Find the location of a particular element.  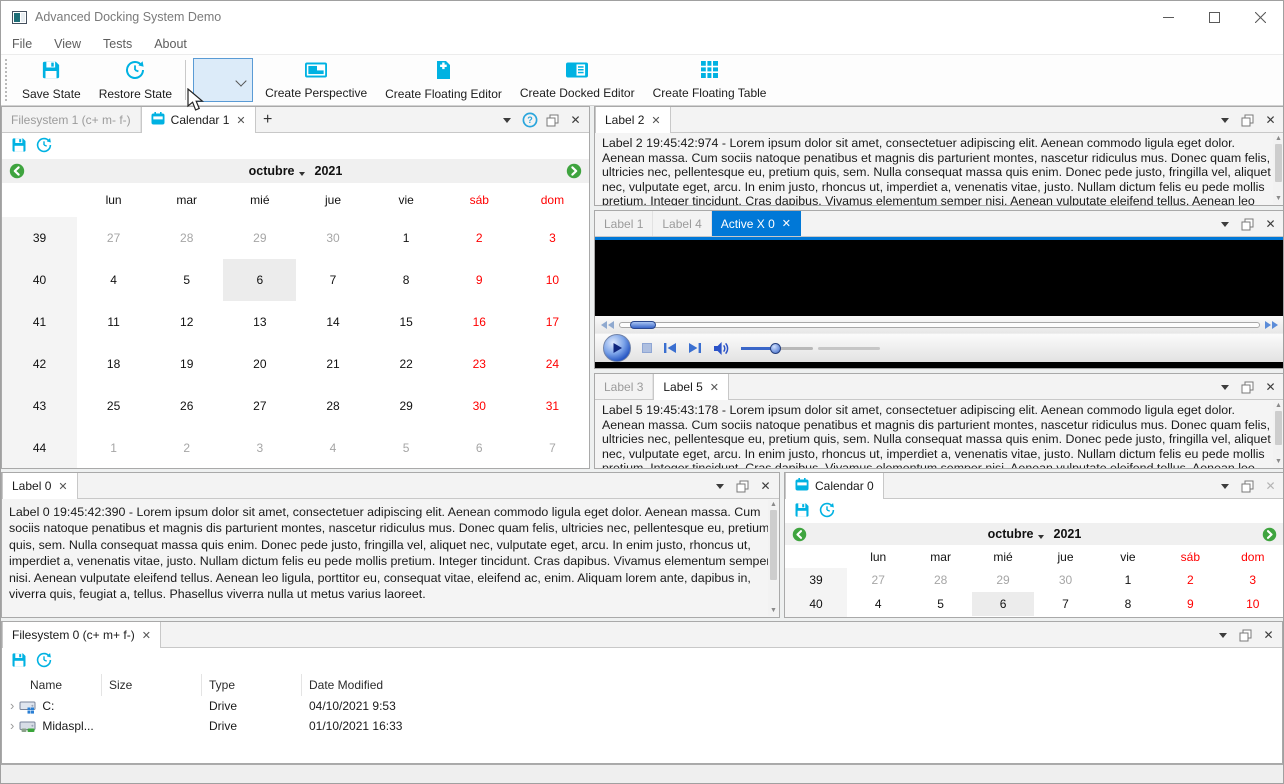

calendar-day: 7 is located at coordinates (552, 448).